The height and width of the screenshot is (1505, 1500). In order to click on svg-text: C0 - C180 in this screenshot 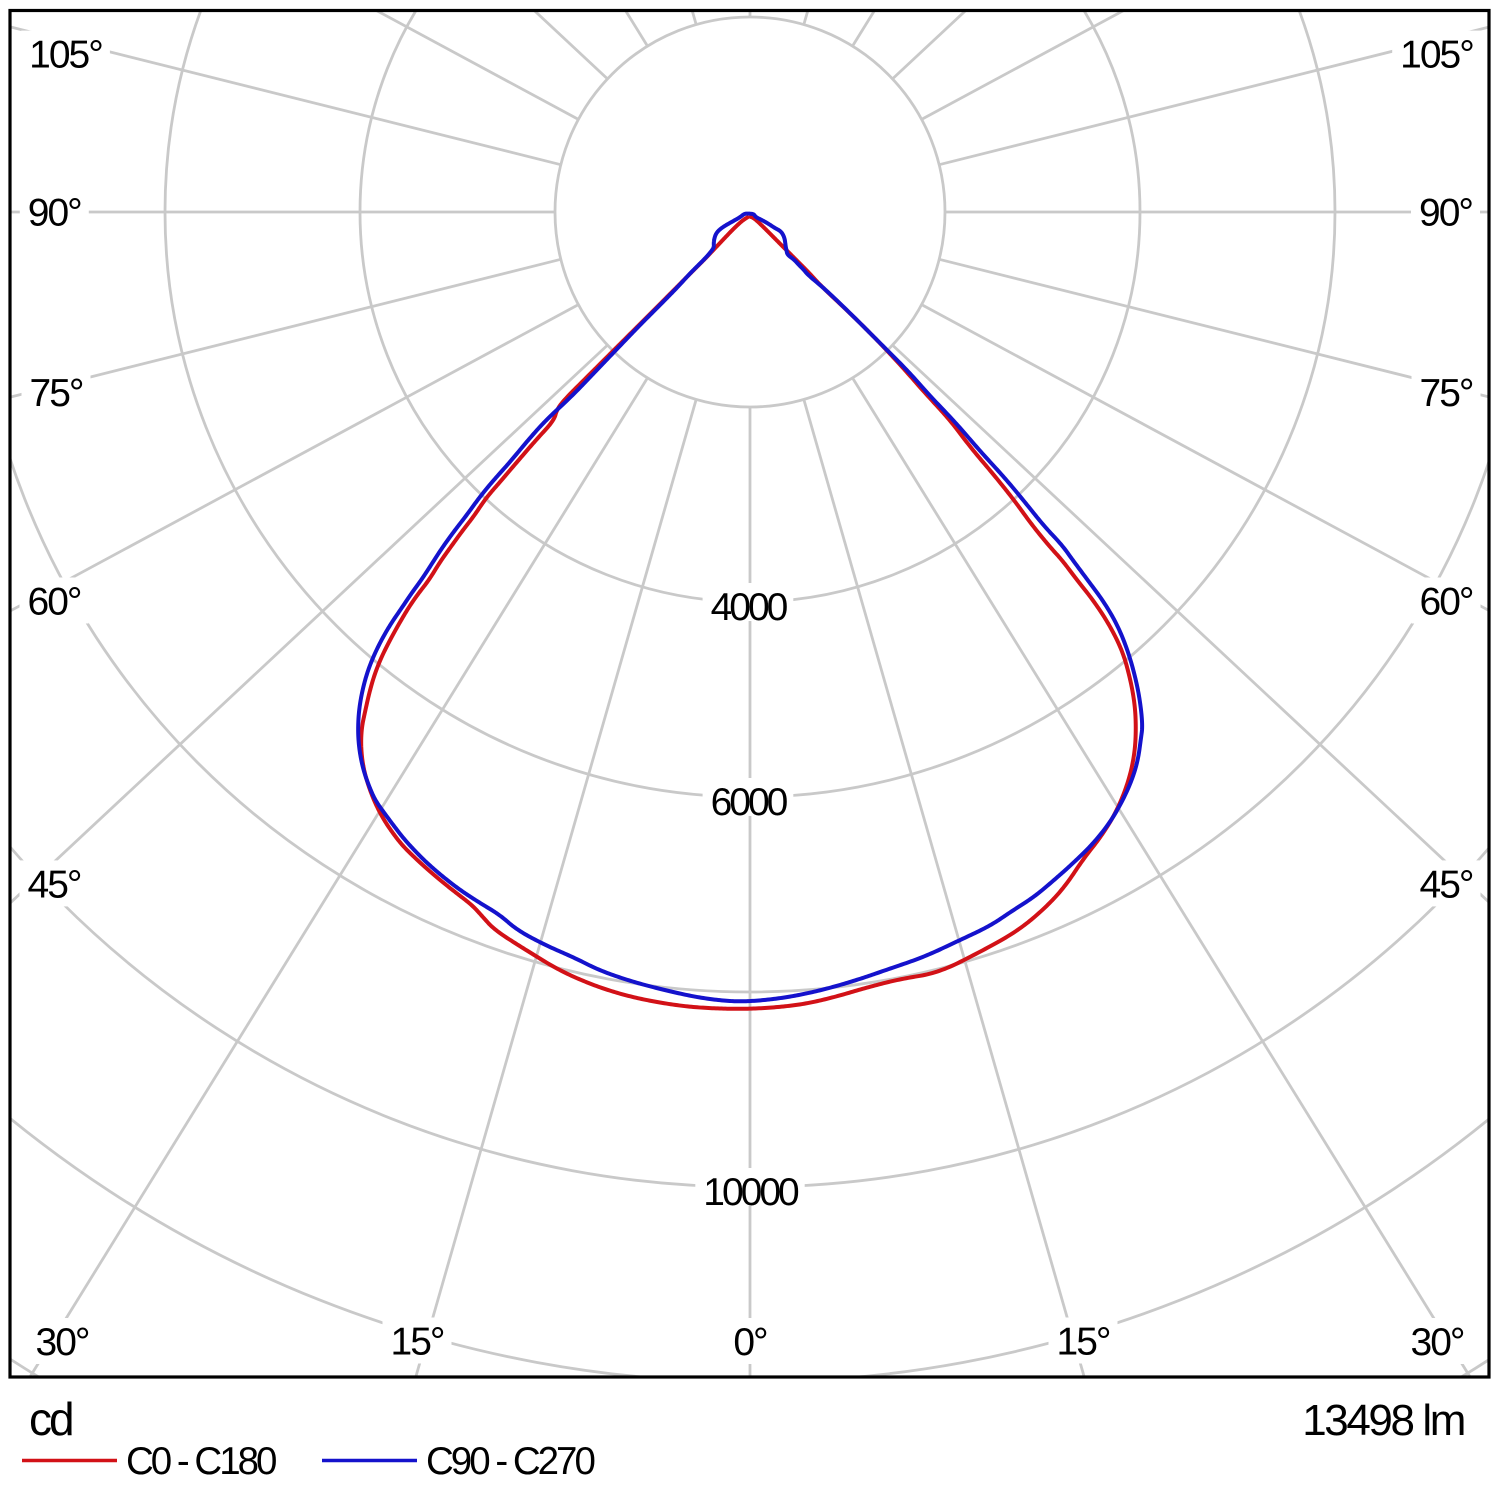, I will do `click(201, 1461)`.